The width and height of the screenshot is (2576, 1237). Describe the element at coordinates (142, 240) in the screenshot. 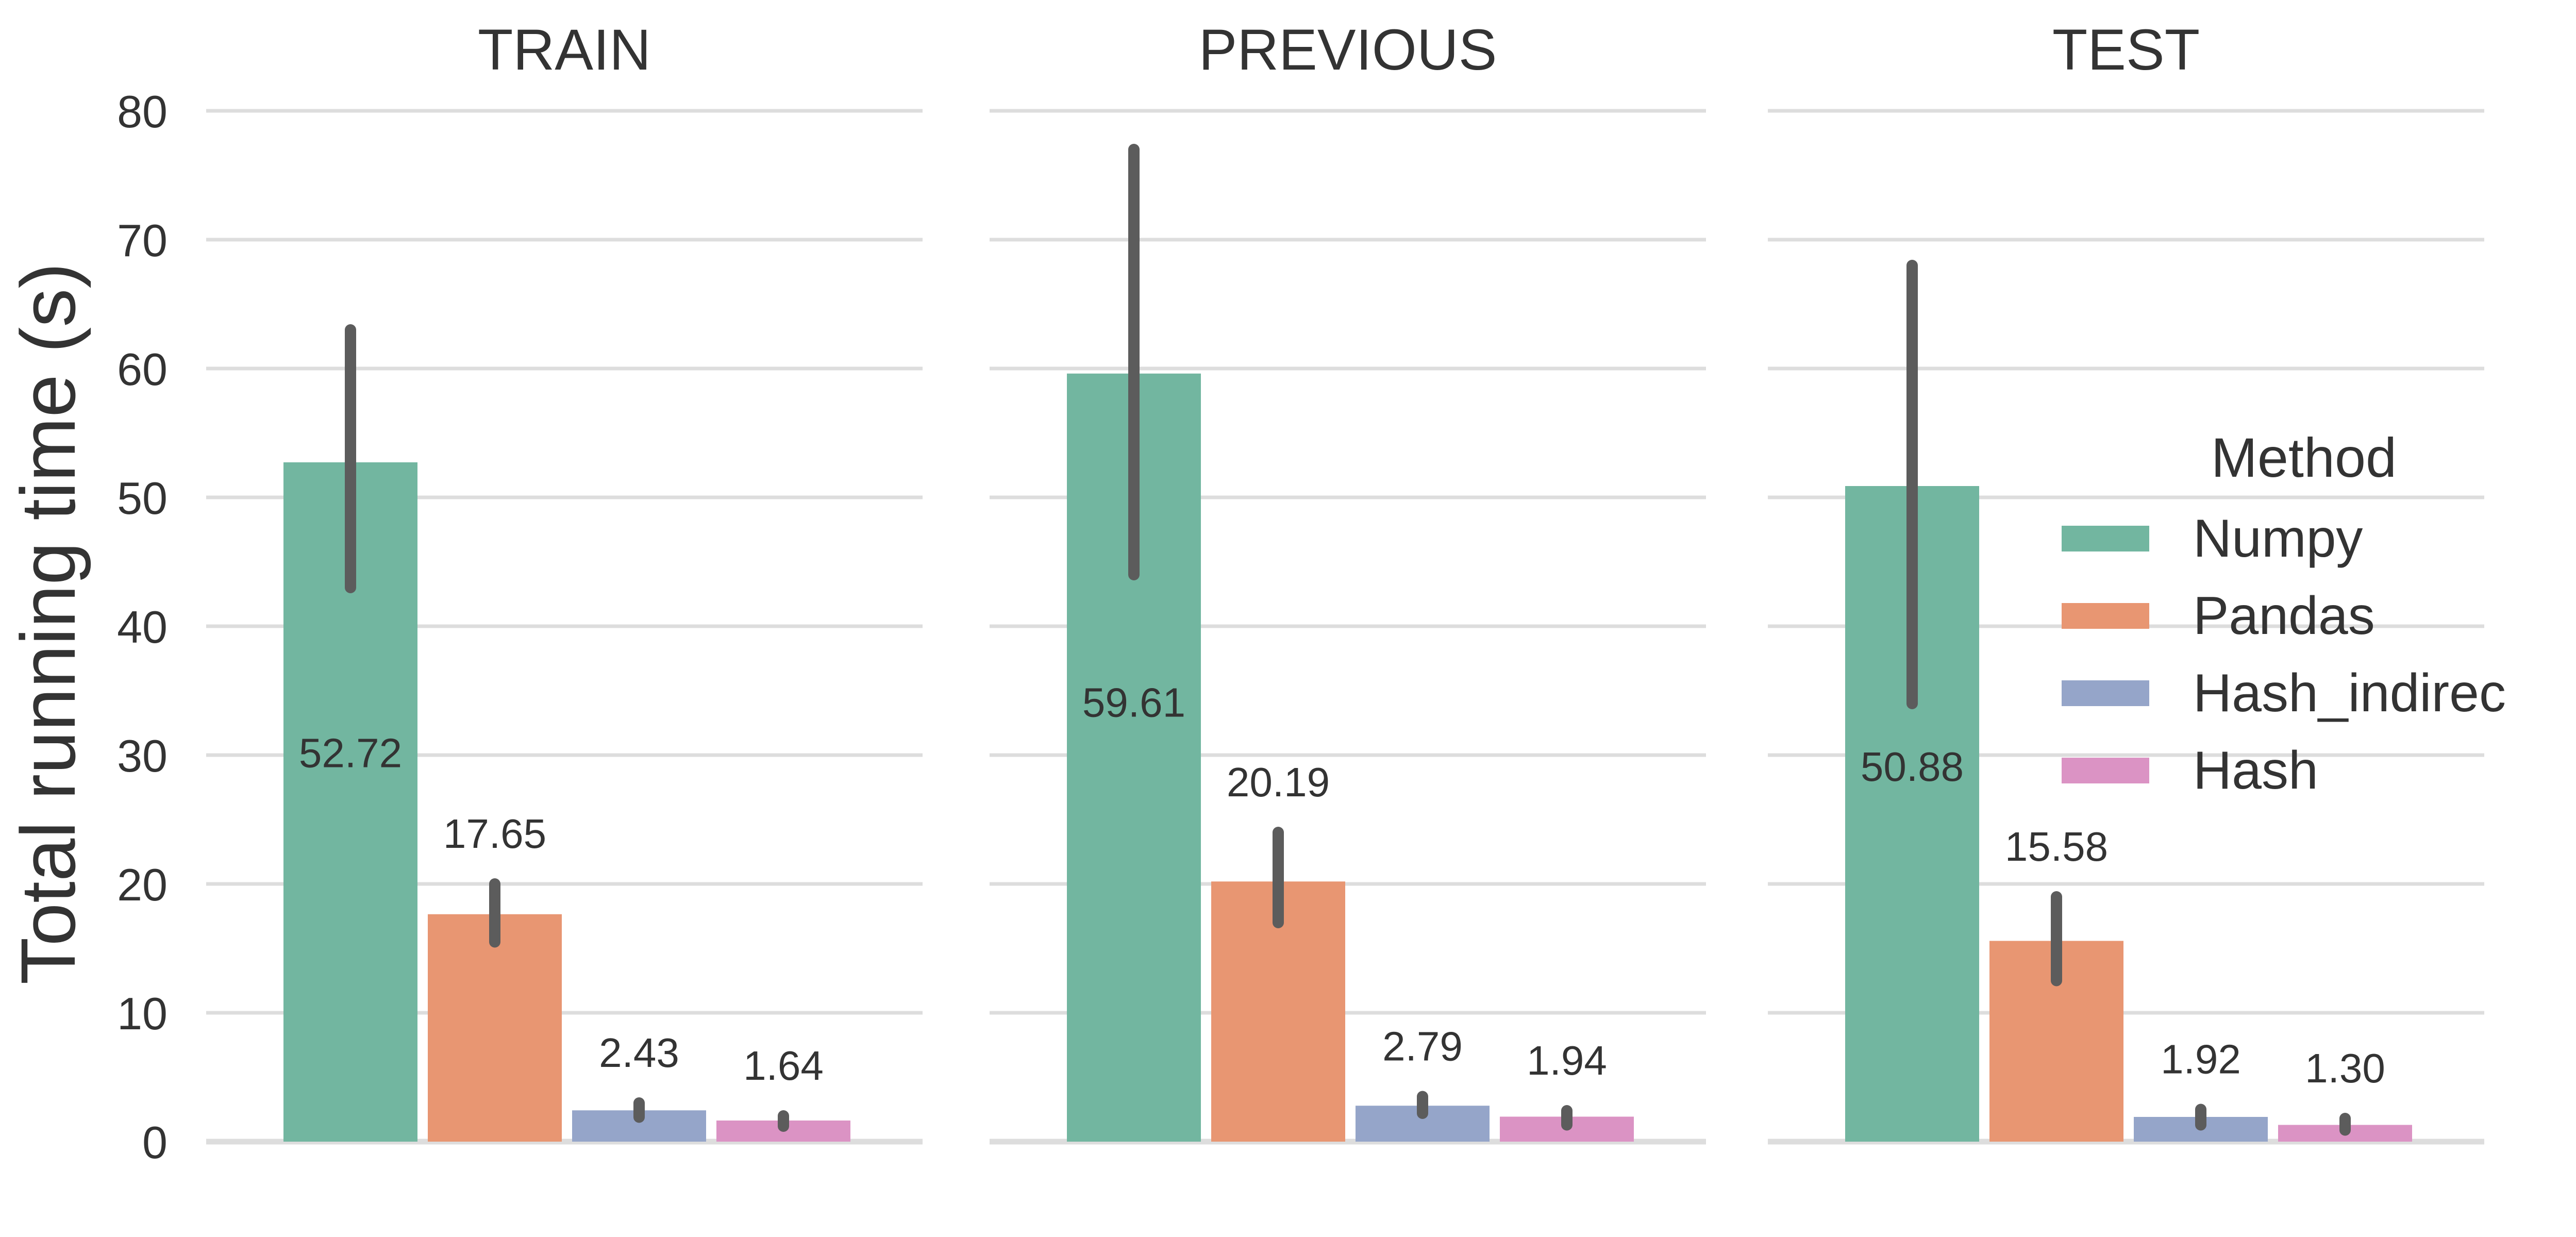

I see `y-tick-label: 70` at that location.